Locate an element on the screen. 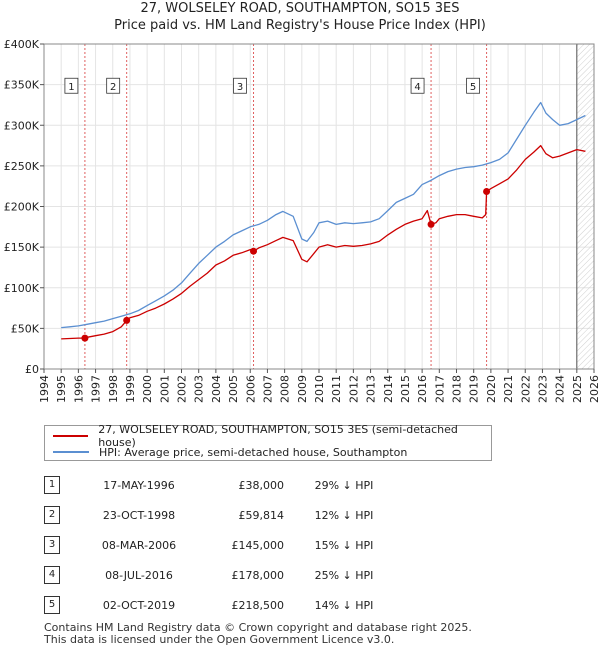 This screenshot has width=600, height=650. x-tick-label: 2022 is located at coordinates (525, 389).